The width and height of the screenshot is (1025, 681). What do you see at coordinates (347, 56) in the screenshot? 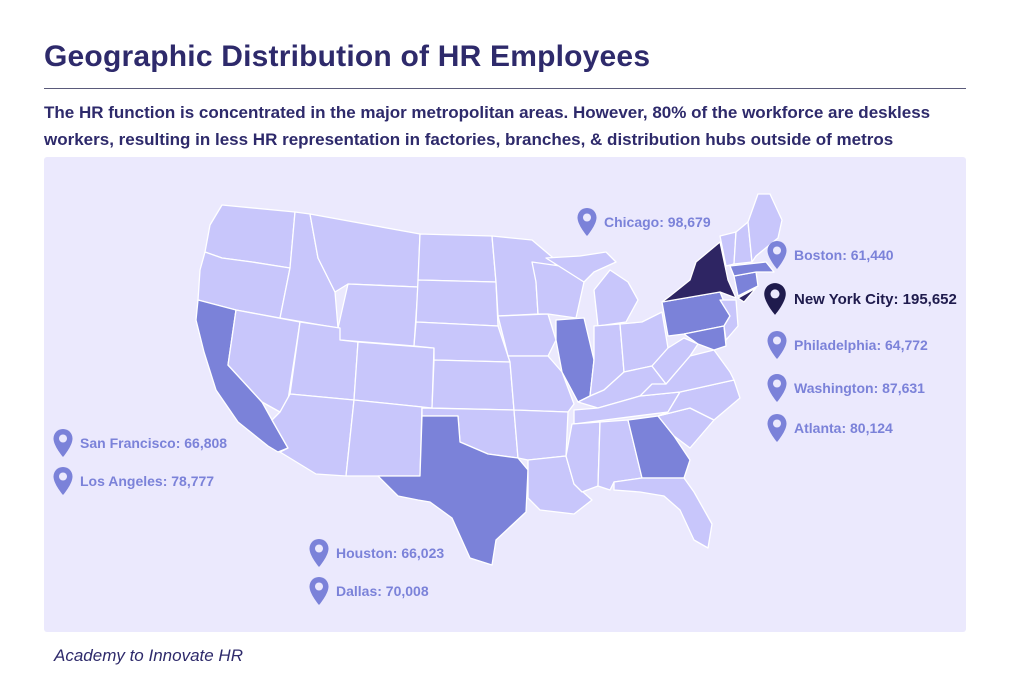
I see `page-title: Geographic Distribution of HR Employees` at bounding box center [347, 56].